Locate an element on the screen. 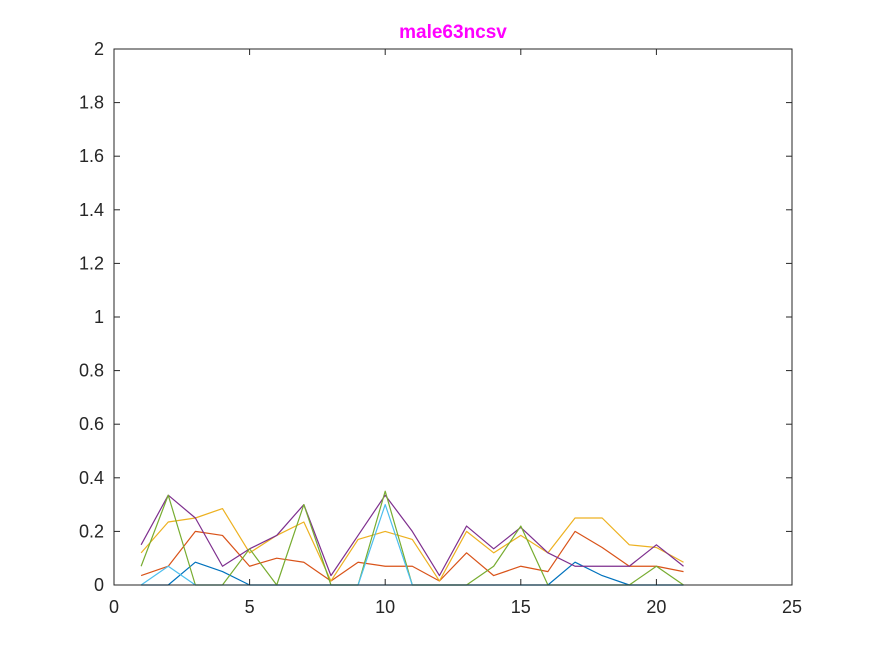 The image size is (875, 656). x-tick-label: 10 is located at coordinates (385, 607).